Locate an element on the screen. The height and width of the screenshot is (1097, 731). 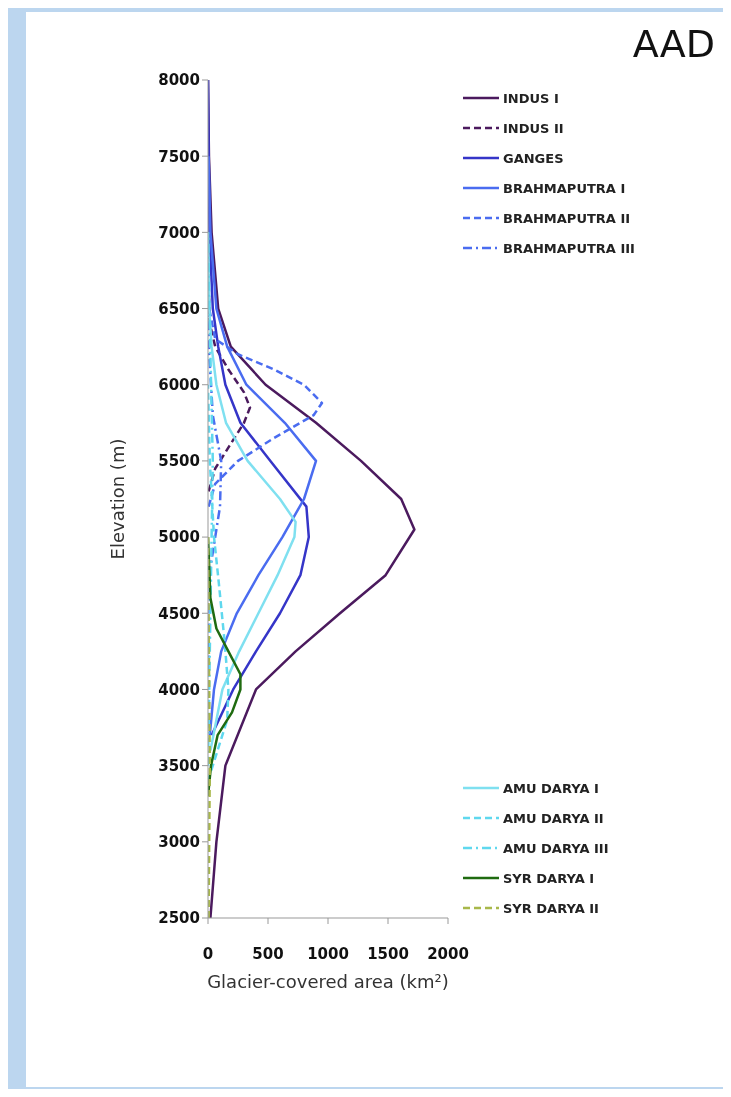
text: AAD is located at coordinates (673, 44).